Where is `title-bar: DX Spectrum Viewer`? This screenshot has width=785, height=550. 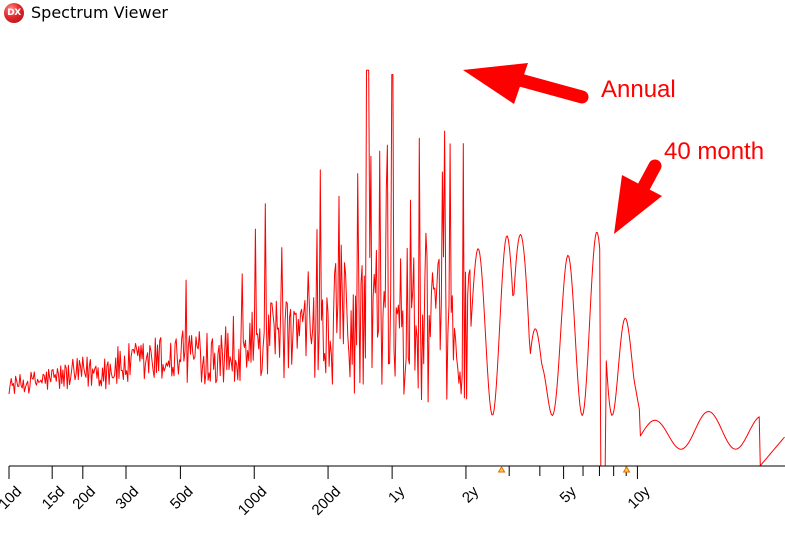
title-bar: DX Spectrum Viewer is located at coordinates (392, 14).